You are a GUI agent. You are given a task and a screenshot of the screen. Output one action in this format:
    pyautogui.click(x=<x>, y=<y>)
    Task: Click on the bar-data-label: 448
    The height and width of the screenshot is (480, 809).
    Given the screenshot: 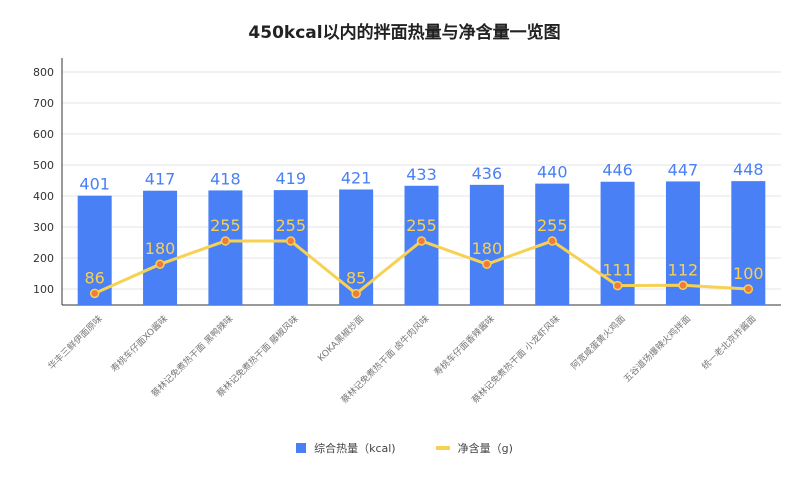 What is the action you would take?
    pyautogui.click(x=748, y=169)
    